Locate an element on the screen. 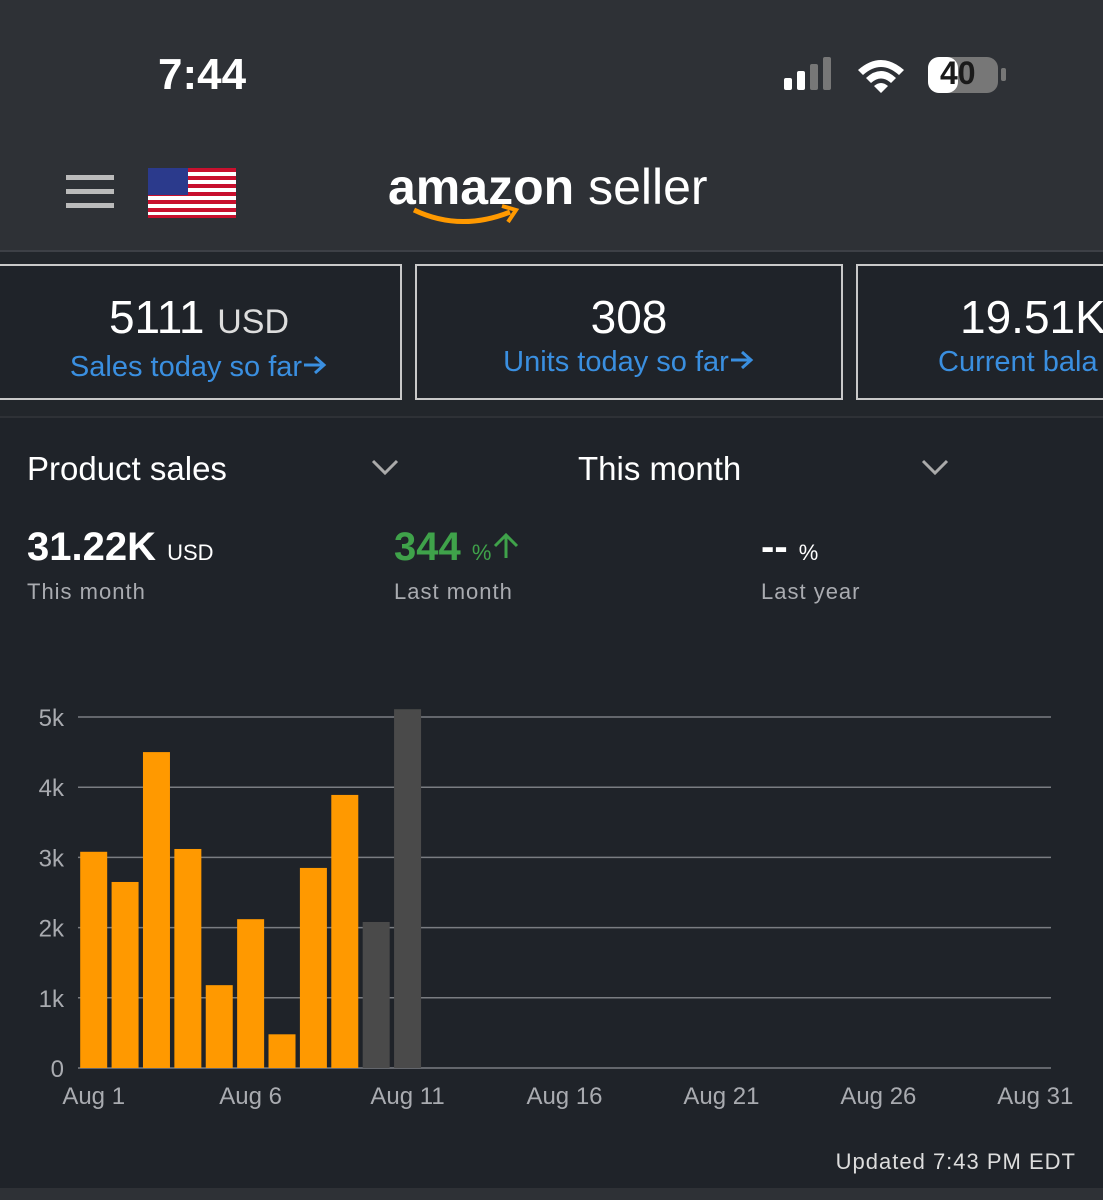 This screenshot has width=1103, height=1200. summary: -- % Last year is located at coordinates (811, 565).